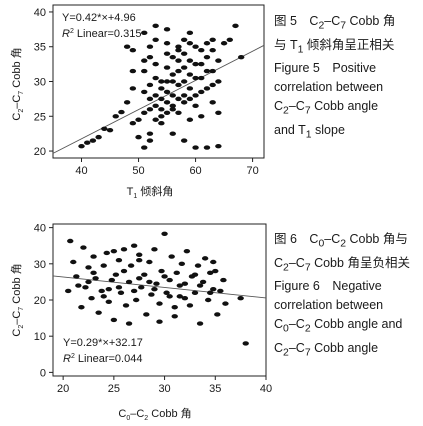 Image resolution: width=423 pixels, height=426 pixels. What do you see at coordinates (150, 192) in the screenshot?
I see `fig5-x-axis-label: T1 倾斜角` at bounding box center [150, 192].